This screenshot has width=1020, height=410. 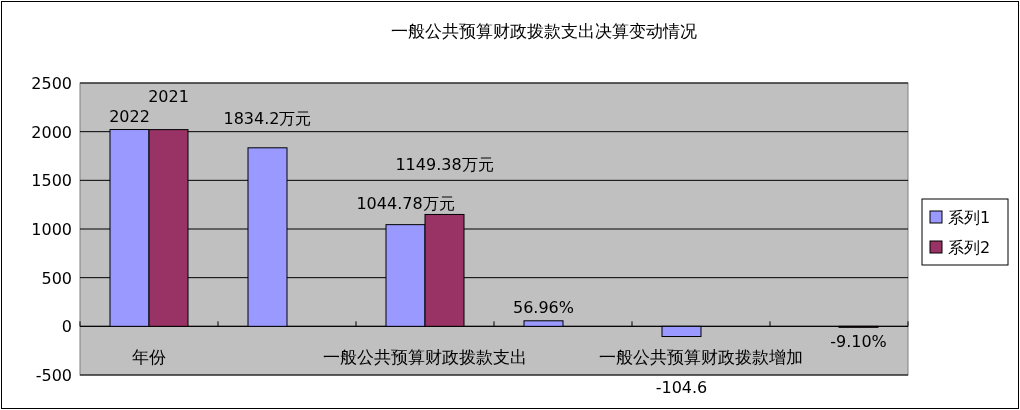 What do you see at coordinates (544, 31) in the screenshot?
I see `title: 一般公共预算财政拨款支出决算变动情况` at bounding box center [544, 31].